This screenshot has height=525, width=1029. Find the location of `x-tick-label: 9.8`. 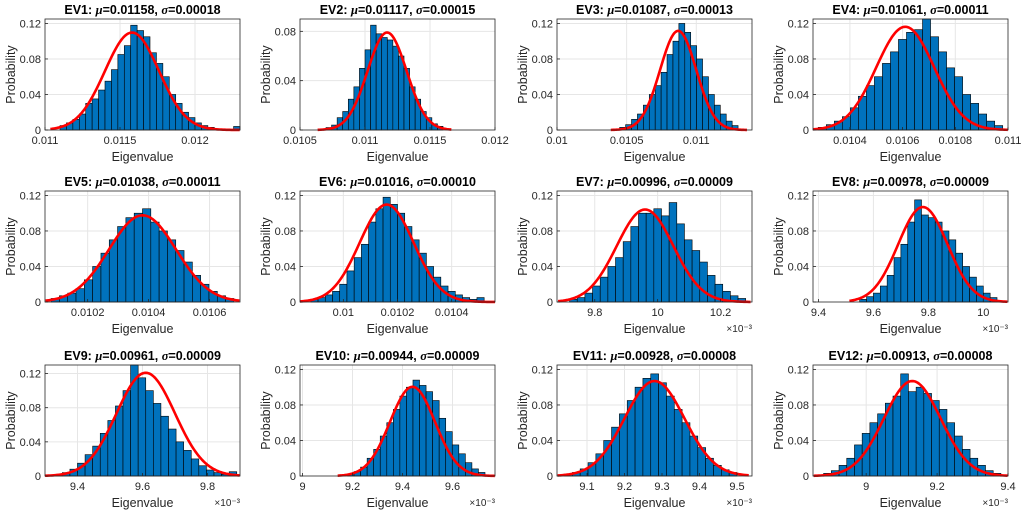

x-tick-label: 9.8 is located at coordinates (928, 313).